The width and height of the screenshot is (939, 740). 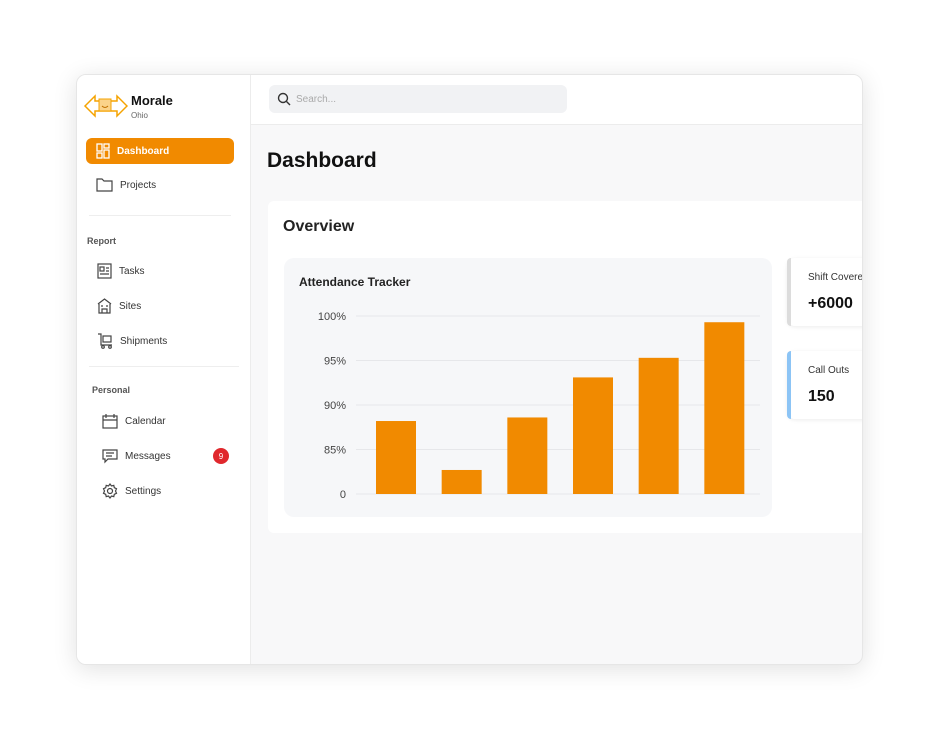 What do you see at coordinates (835, 277) in the screenshot?
I see `stat-label: Shift Covered` at bounding box center [835, 277].